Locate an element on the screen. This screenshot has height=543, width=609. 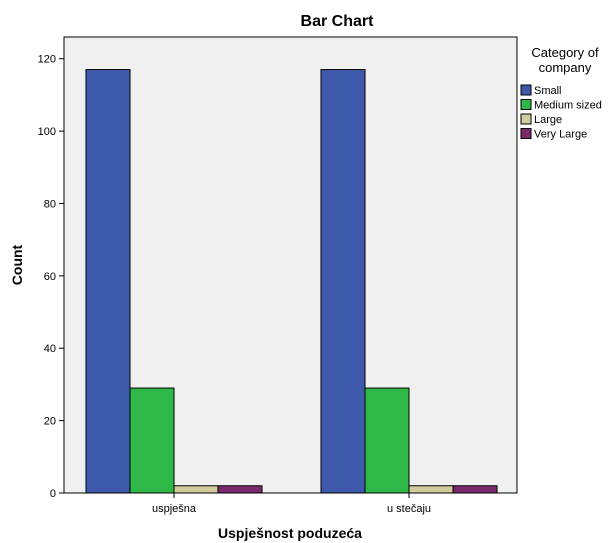
y-axis-label: Count is located at coordinates (17, 264).